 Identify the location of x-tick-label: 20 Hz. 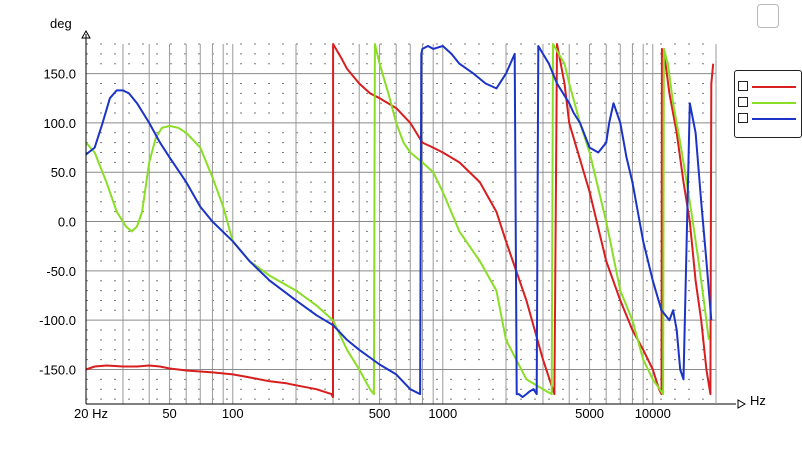
(91, 413).